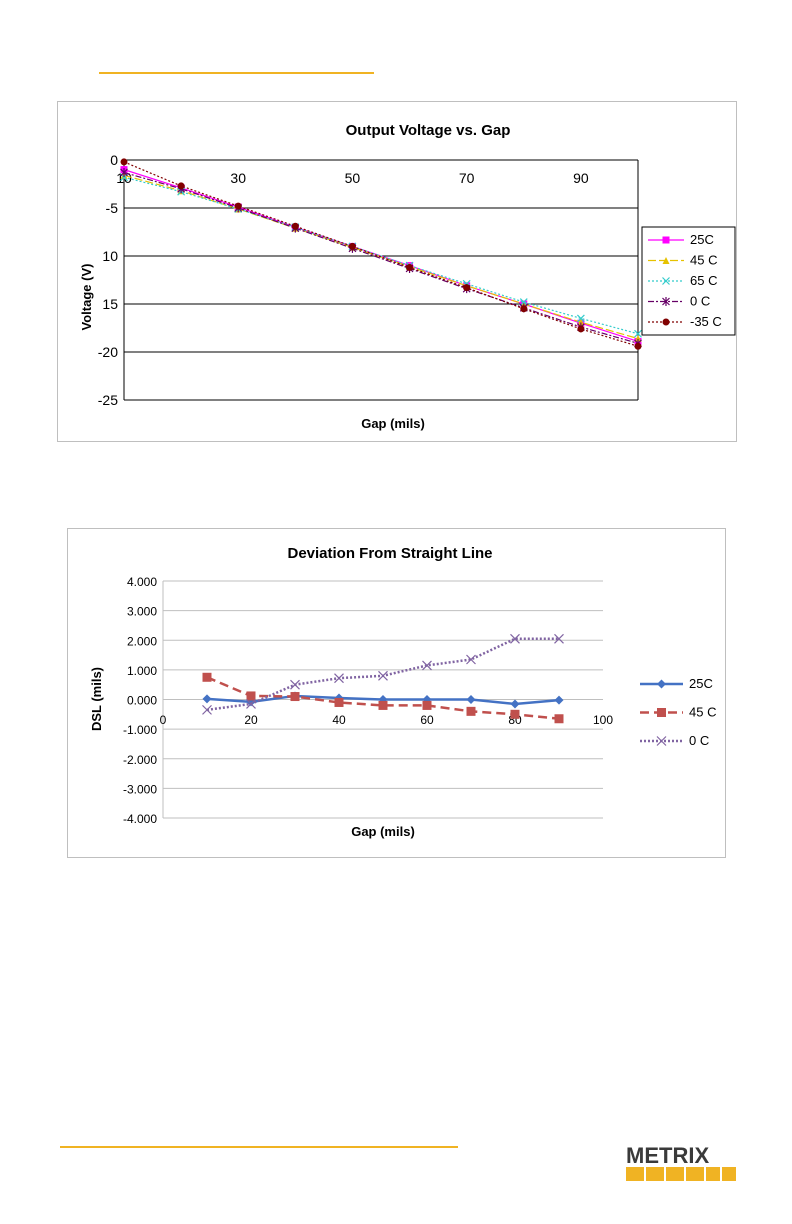 This screenshot has height=1224, width=792. Describe the element at coordinates (238, 178) in the screenshot. I see `x-tick-label: 30` at that location.